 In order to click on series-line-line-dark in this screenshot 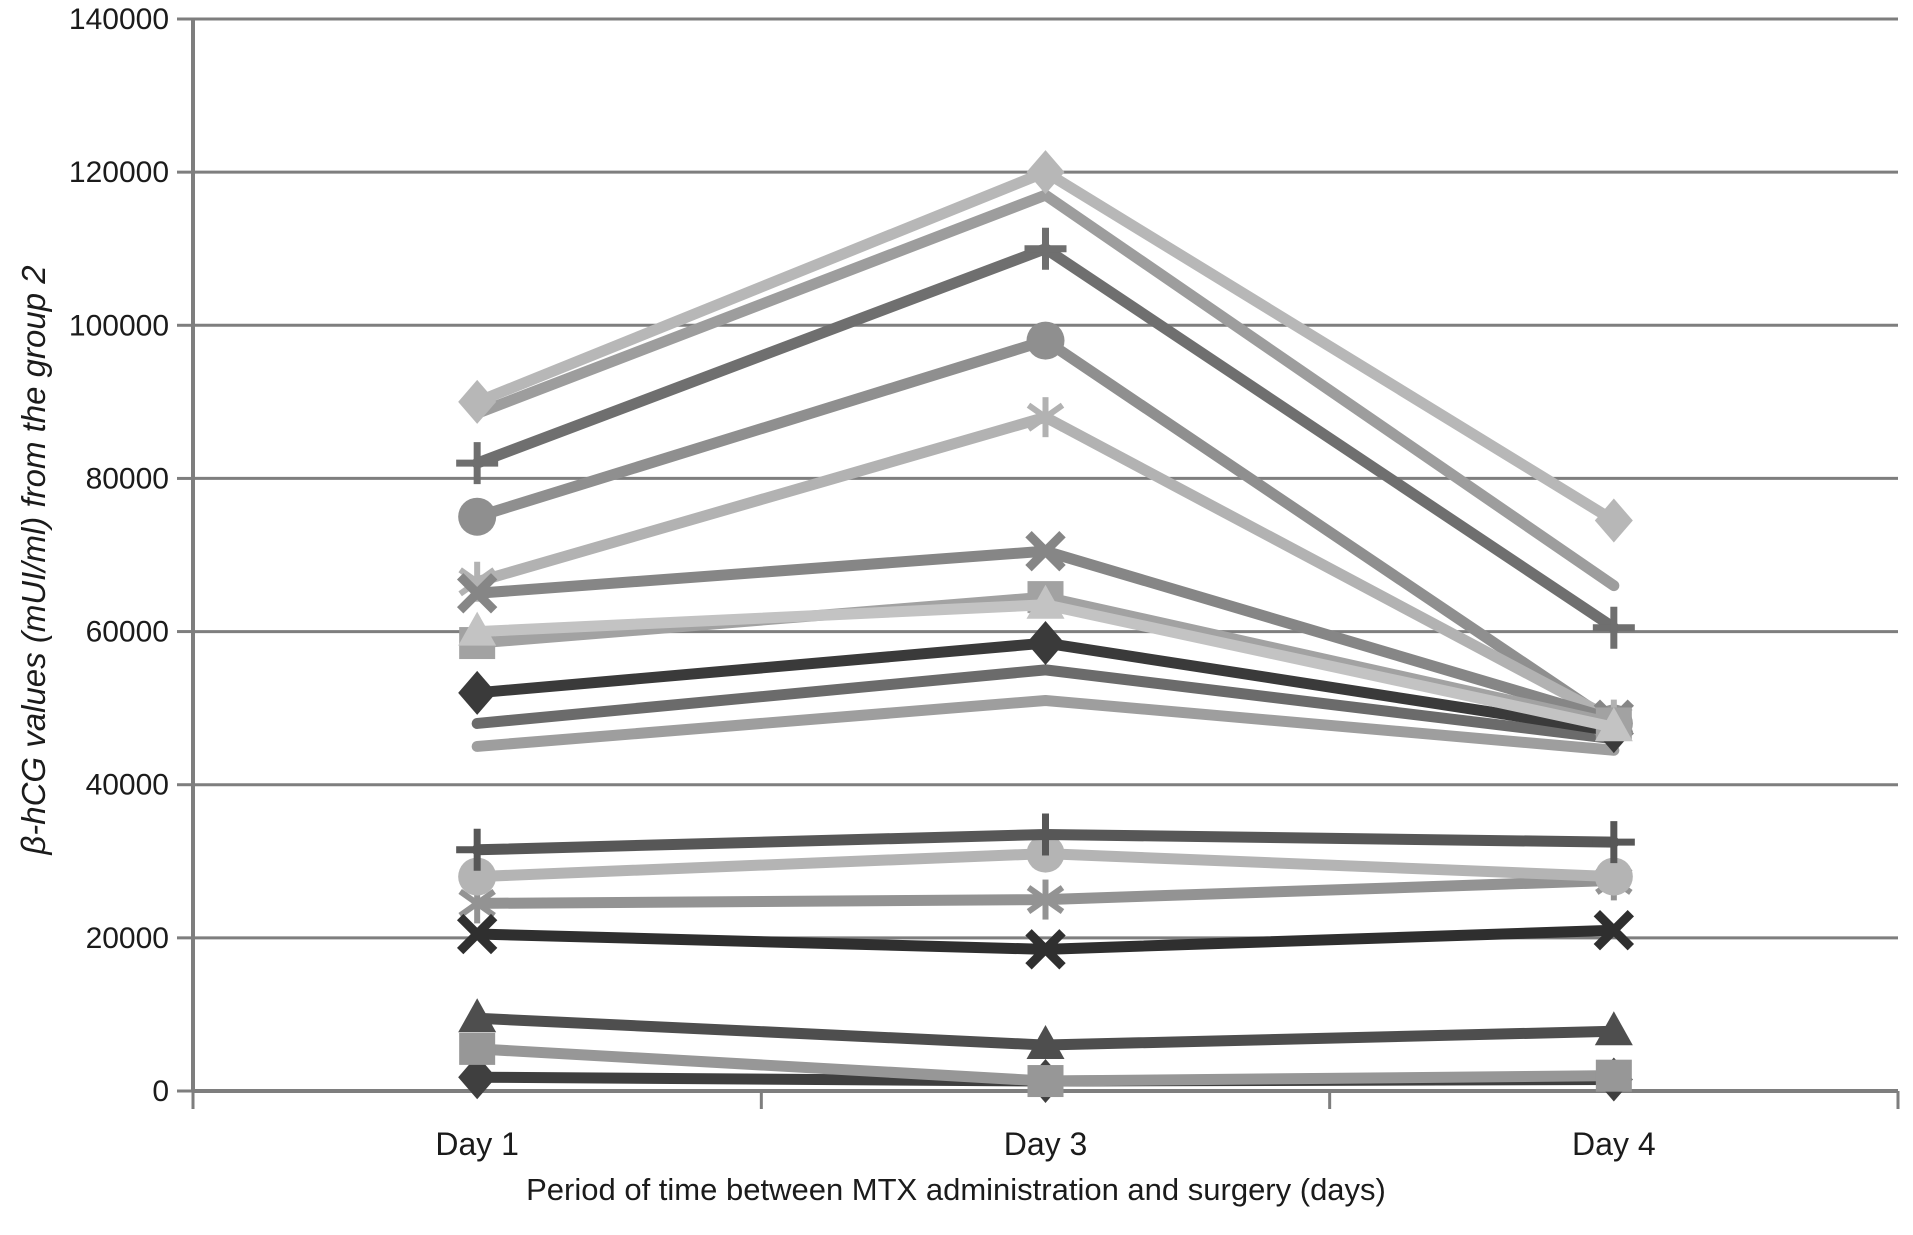, I will do `click(1045, 704)`.